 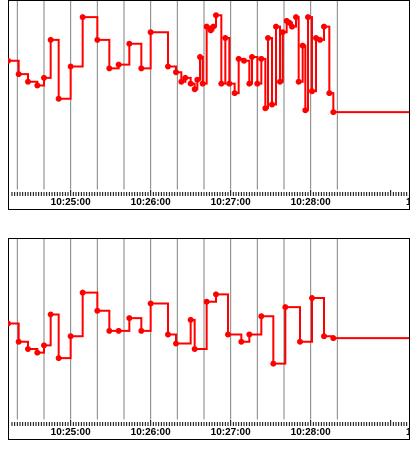 What do you see at coordinates (151, 202) in the screenshot?
I see `x-tick-label: 10:26:00` at bounding box center [151, 202].